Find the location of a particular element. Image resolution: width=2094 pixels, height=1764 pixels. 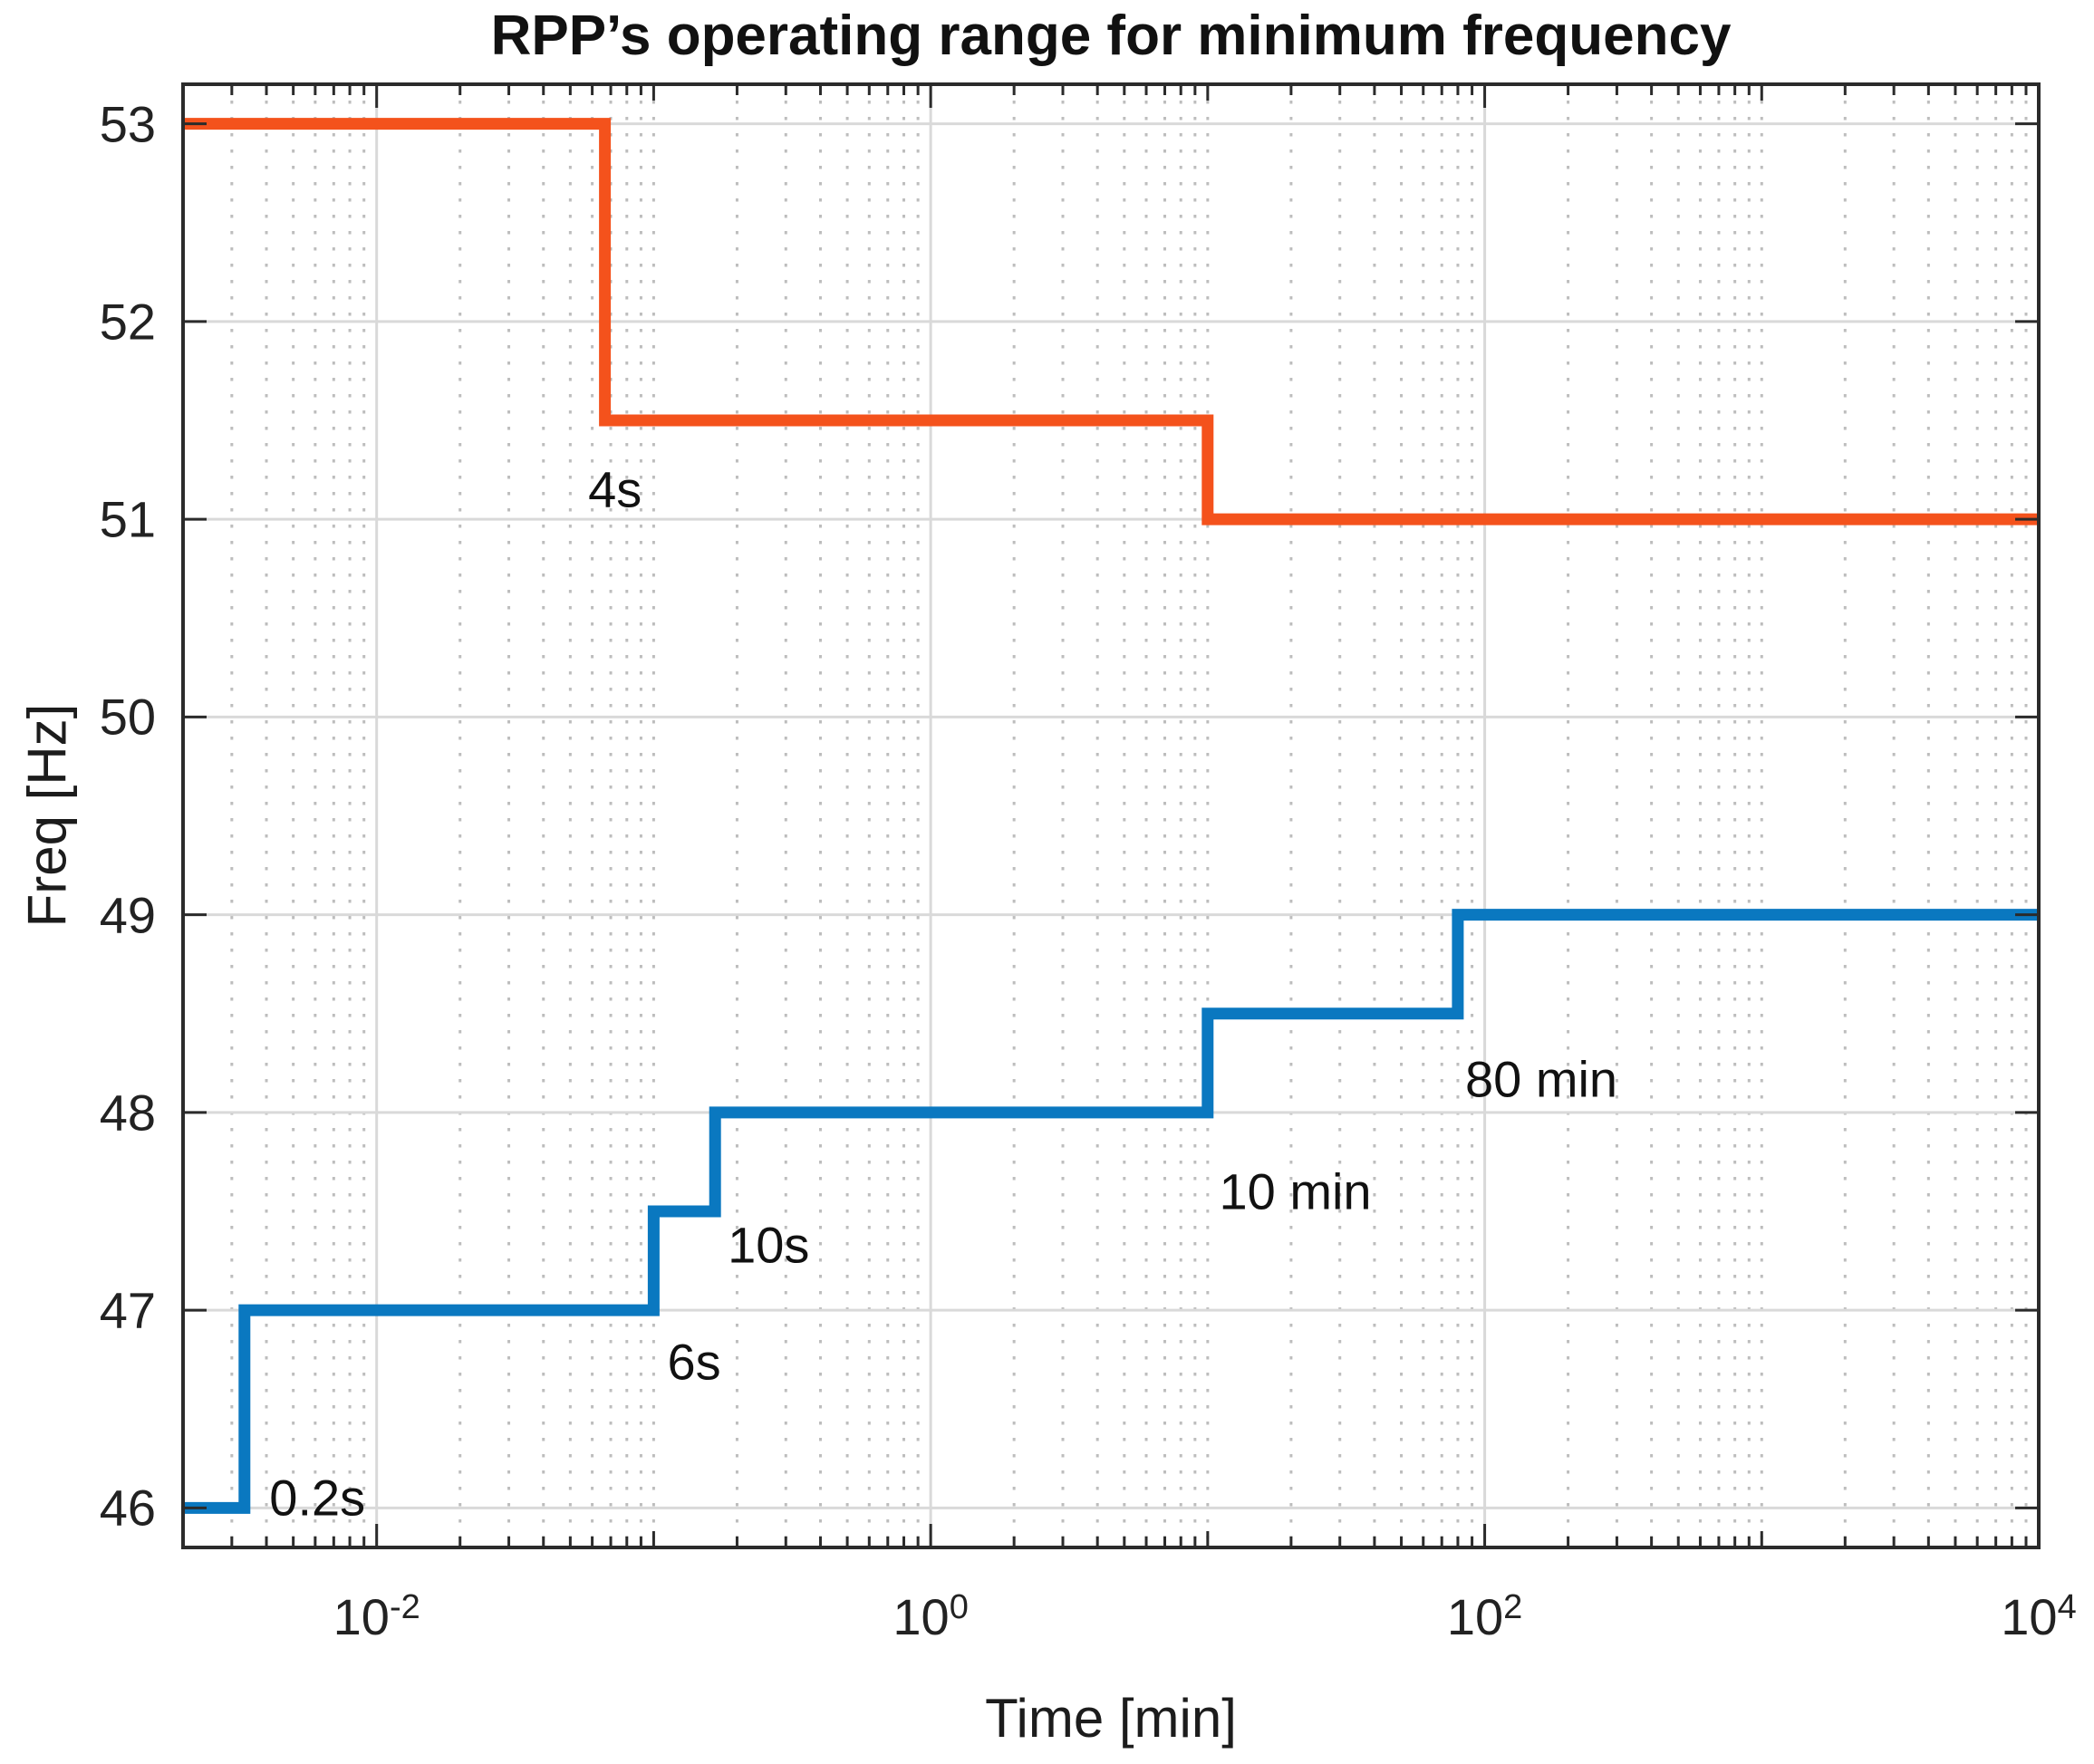

annotation-6s: 6s is located at coordinates (694, 1362).